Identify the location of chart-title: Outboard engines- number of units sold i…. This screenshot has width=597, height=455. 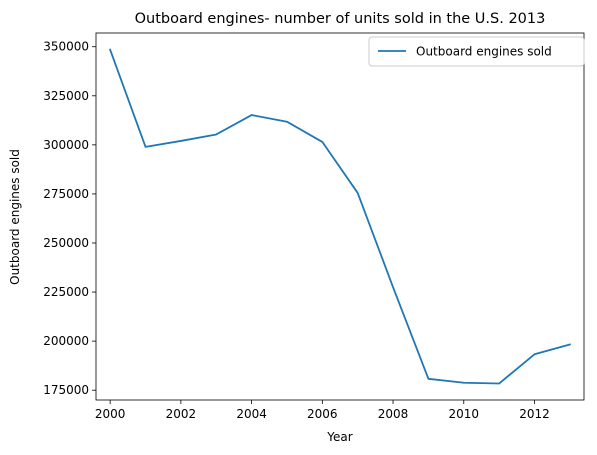
(340, 19).